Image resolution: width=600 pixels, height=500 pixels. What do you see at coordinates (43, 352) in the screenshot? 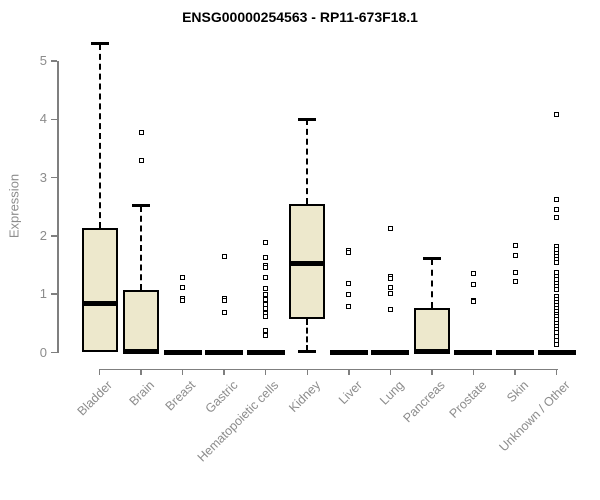
I see `y-tick-label: 0` at bounding box center [43, 352].